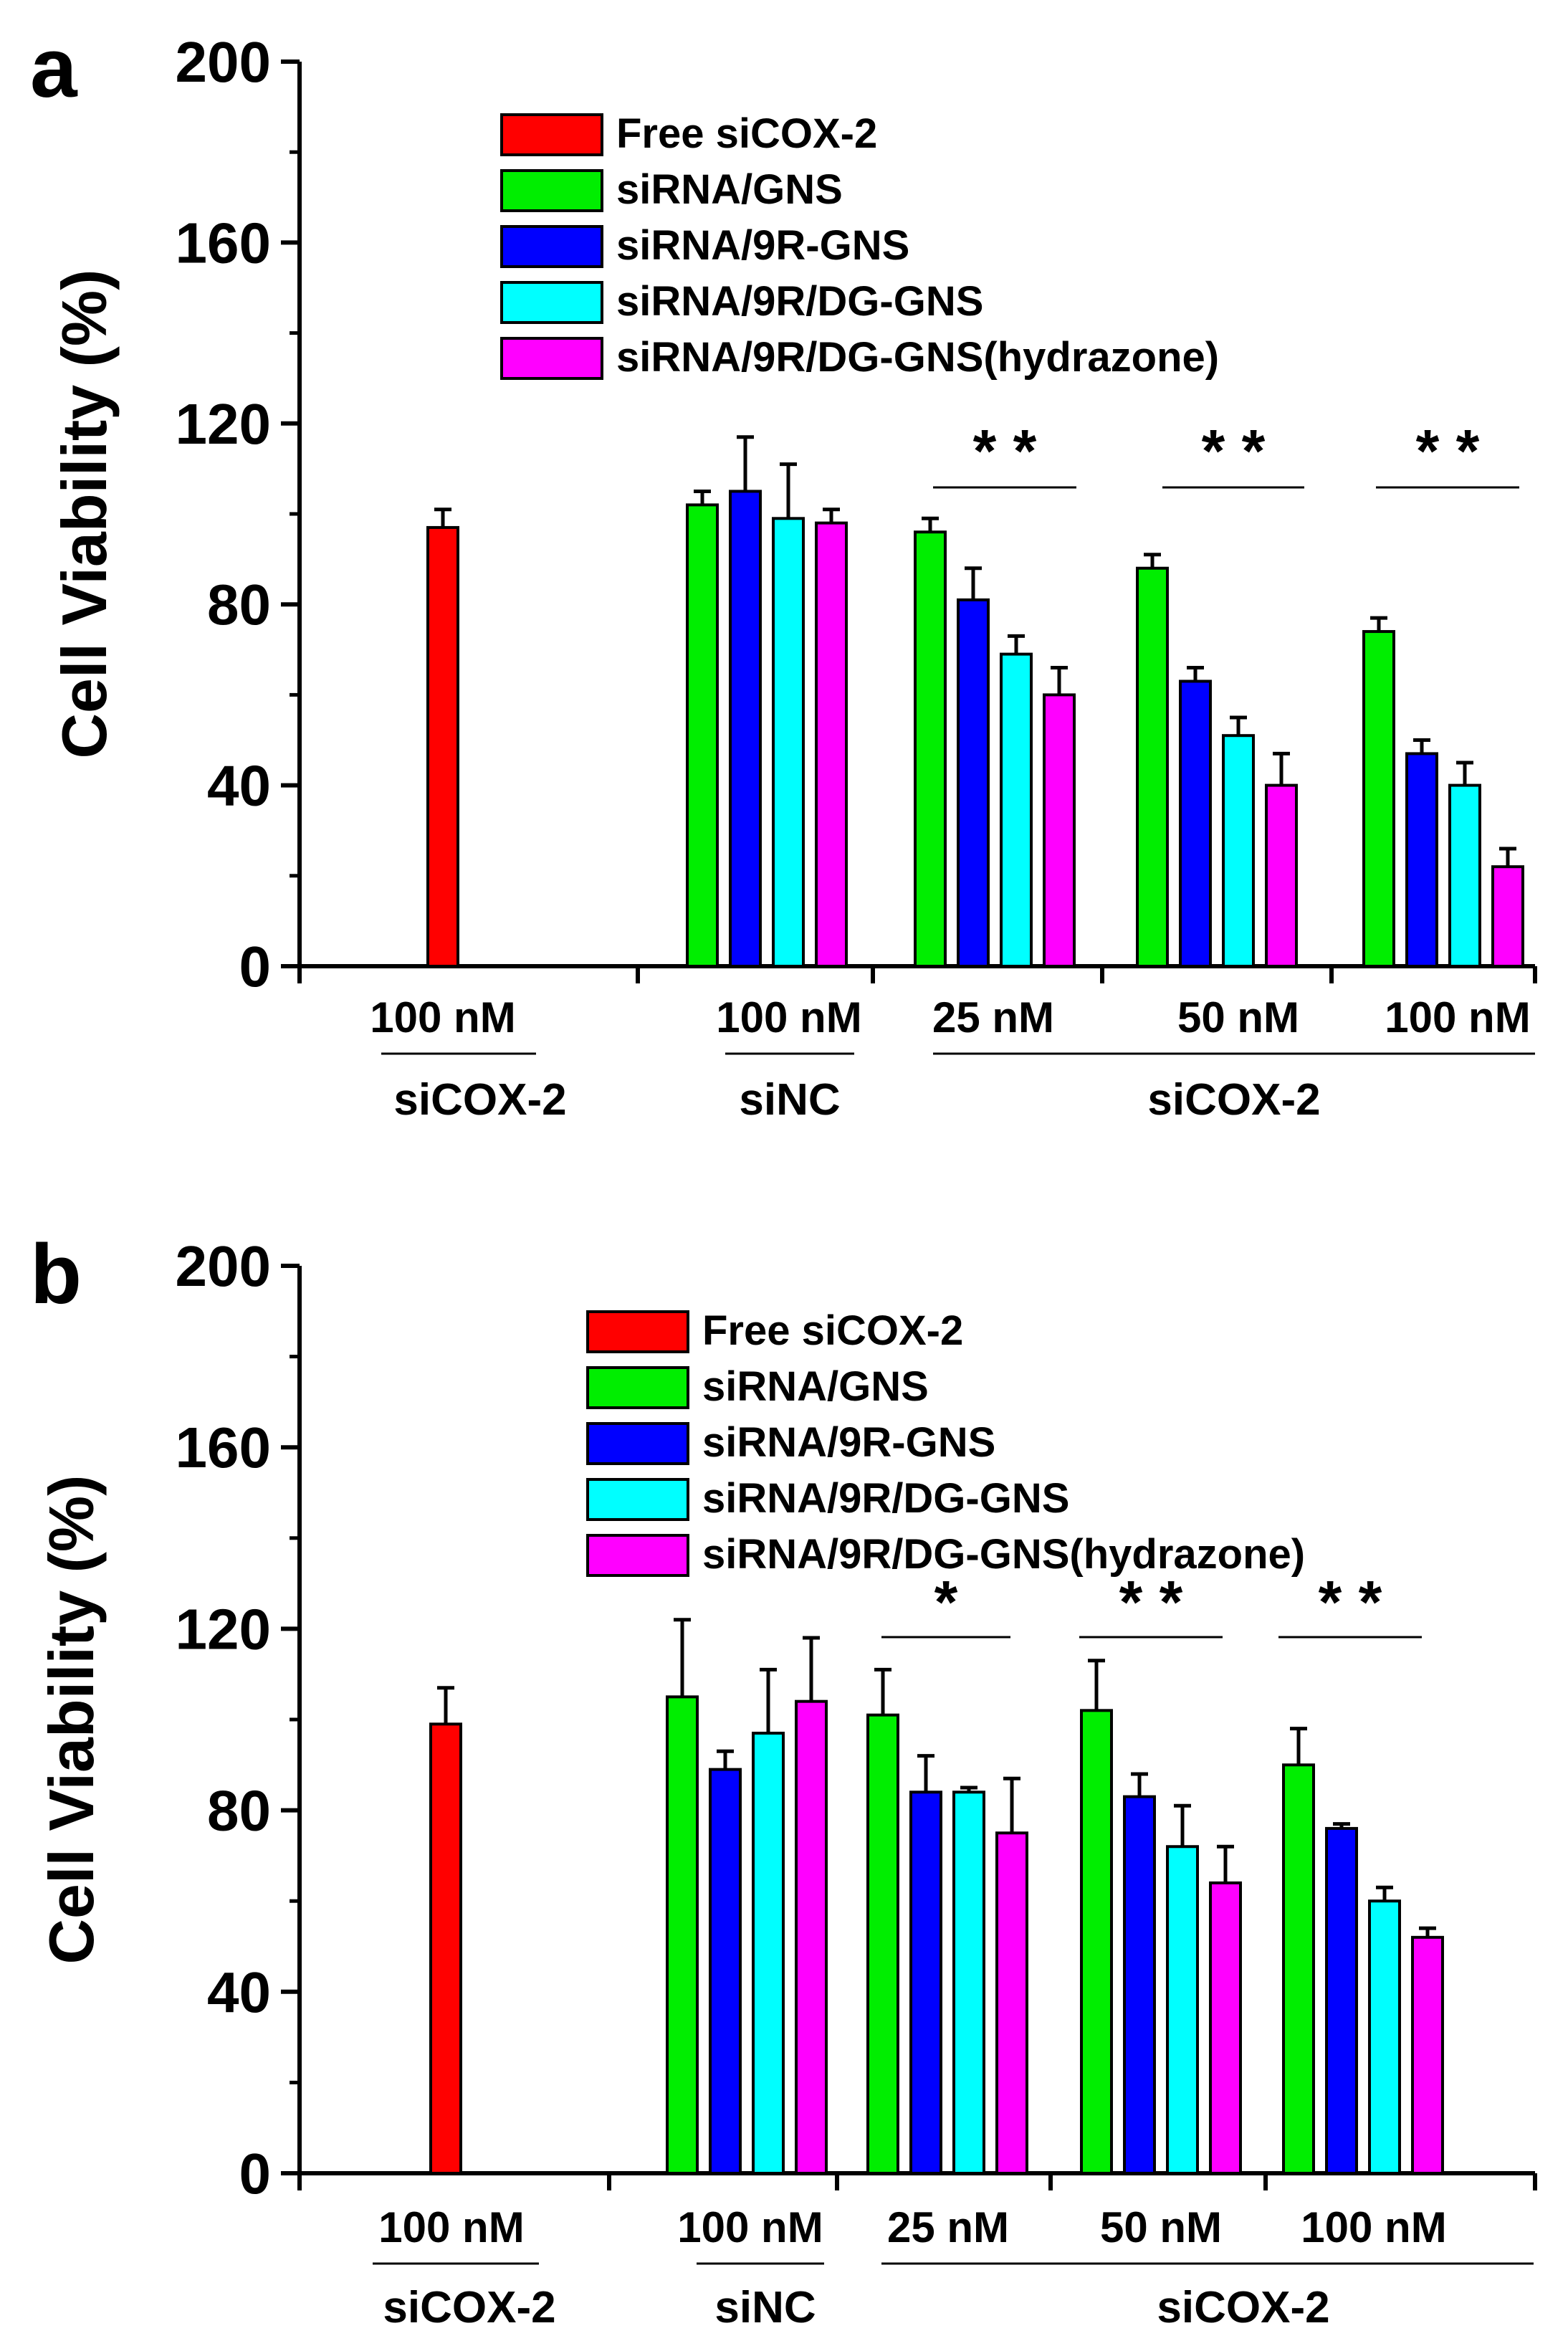 This screenshot has height=2346, width=1568. What do you see at coordinates (56, 1274) in the screenshot?
I see `panel-label: b` at bounding box center [56, 1274].